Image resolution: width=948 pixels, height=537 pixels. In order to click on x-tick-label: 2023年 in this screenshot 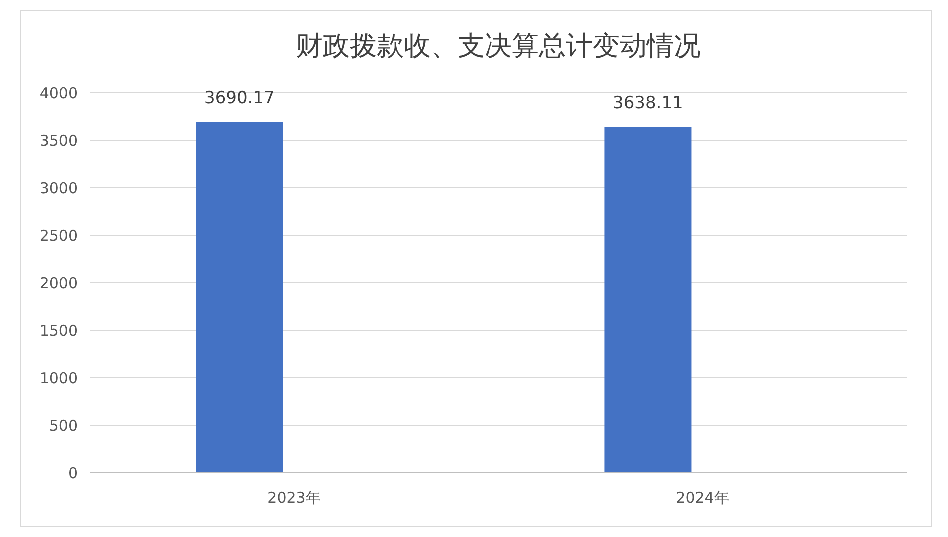, I will do `click(294, 498)`.